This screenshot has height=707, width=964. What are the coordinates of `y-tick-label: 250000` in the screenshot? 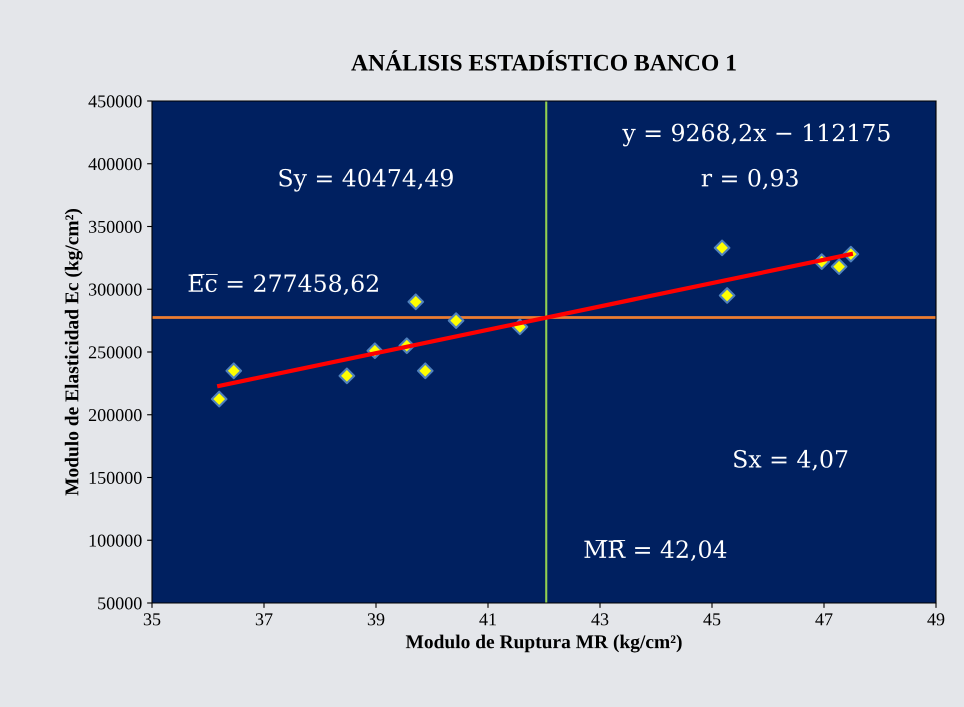 It's located at (115, 352).